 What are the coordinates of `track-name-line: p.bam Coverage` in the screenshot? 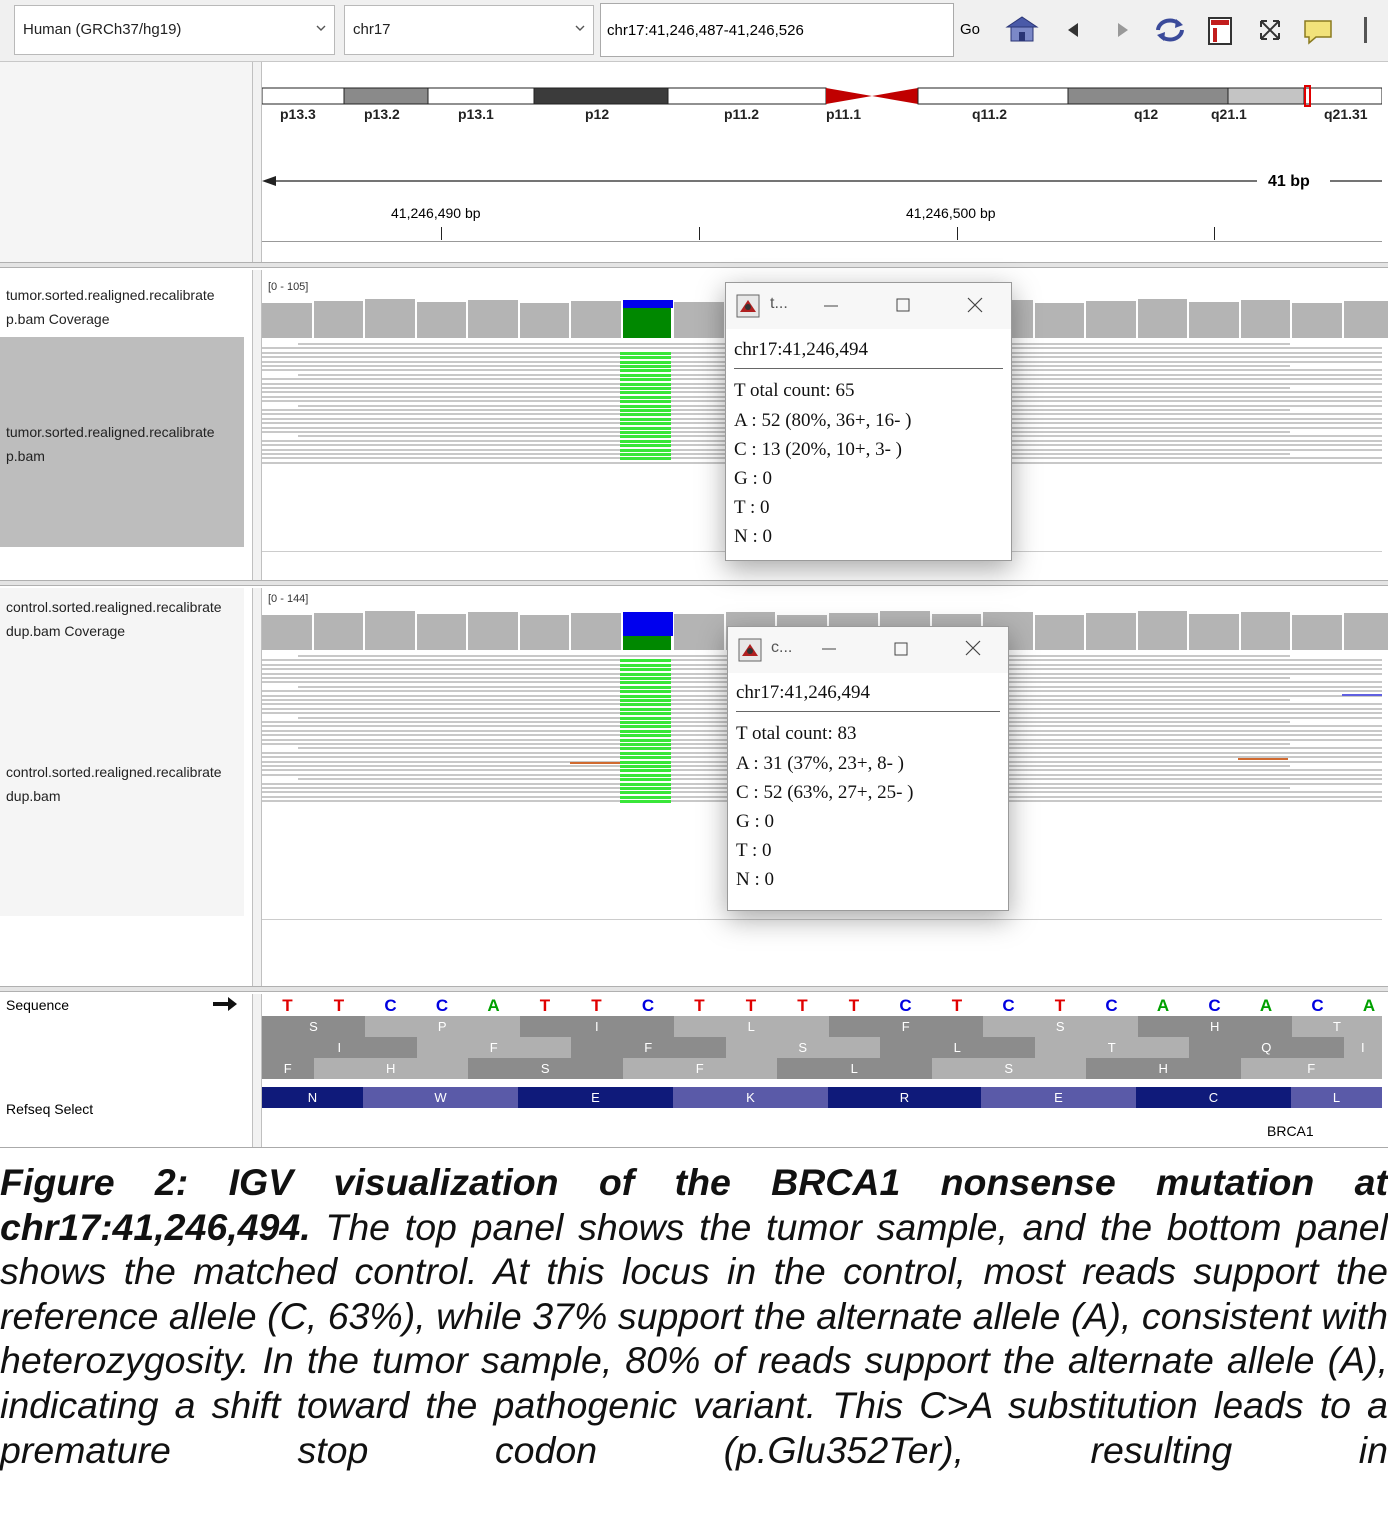 It's located at (58, 319).